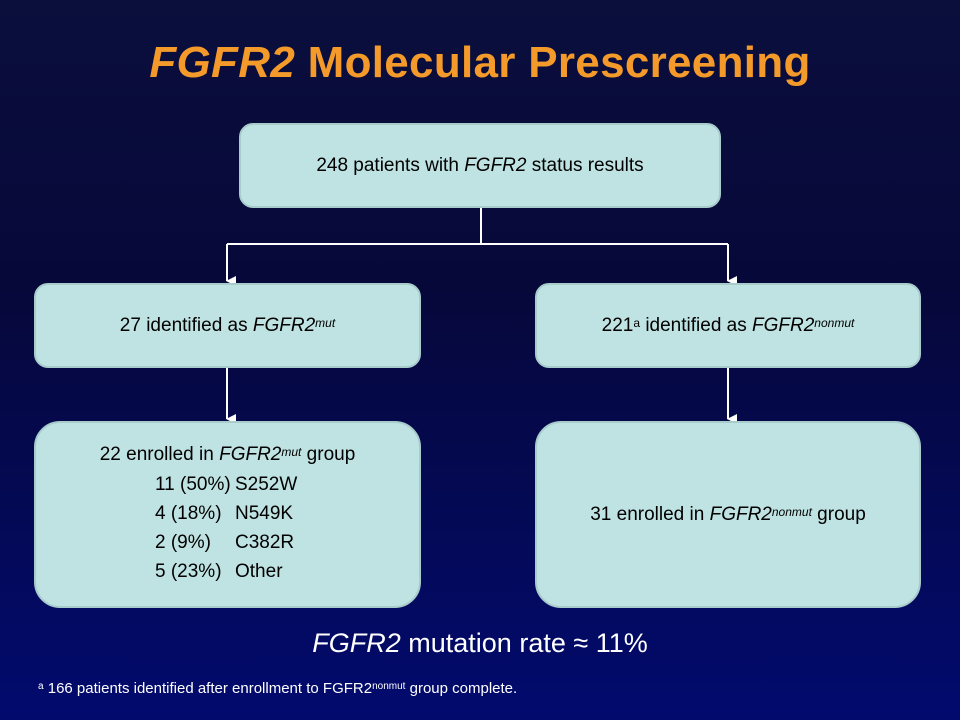  I want to click on mutation-rate: FGFR2 mutation rate ≈ 11%, so click(480, 643).